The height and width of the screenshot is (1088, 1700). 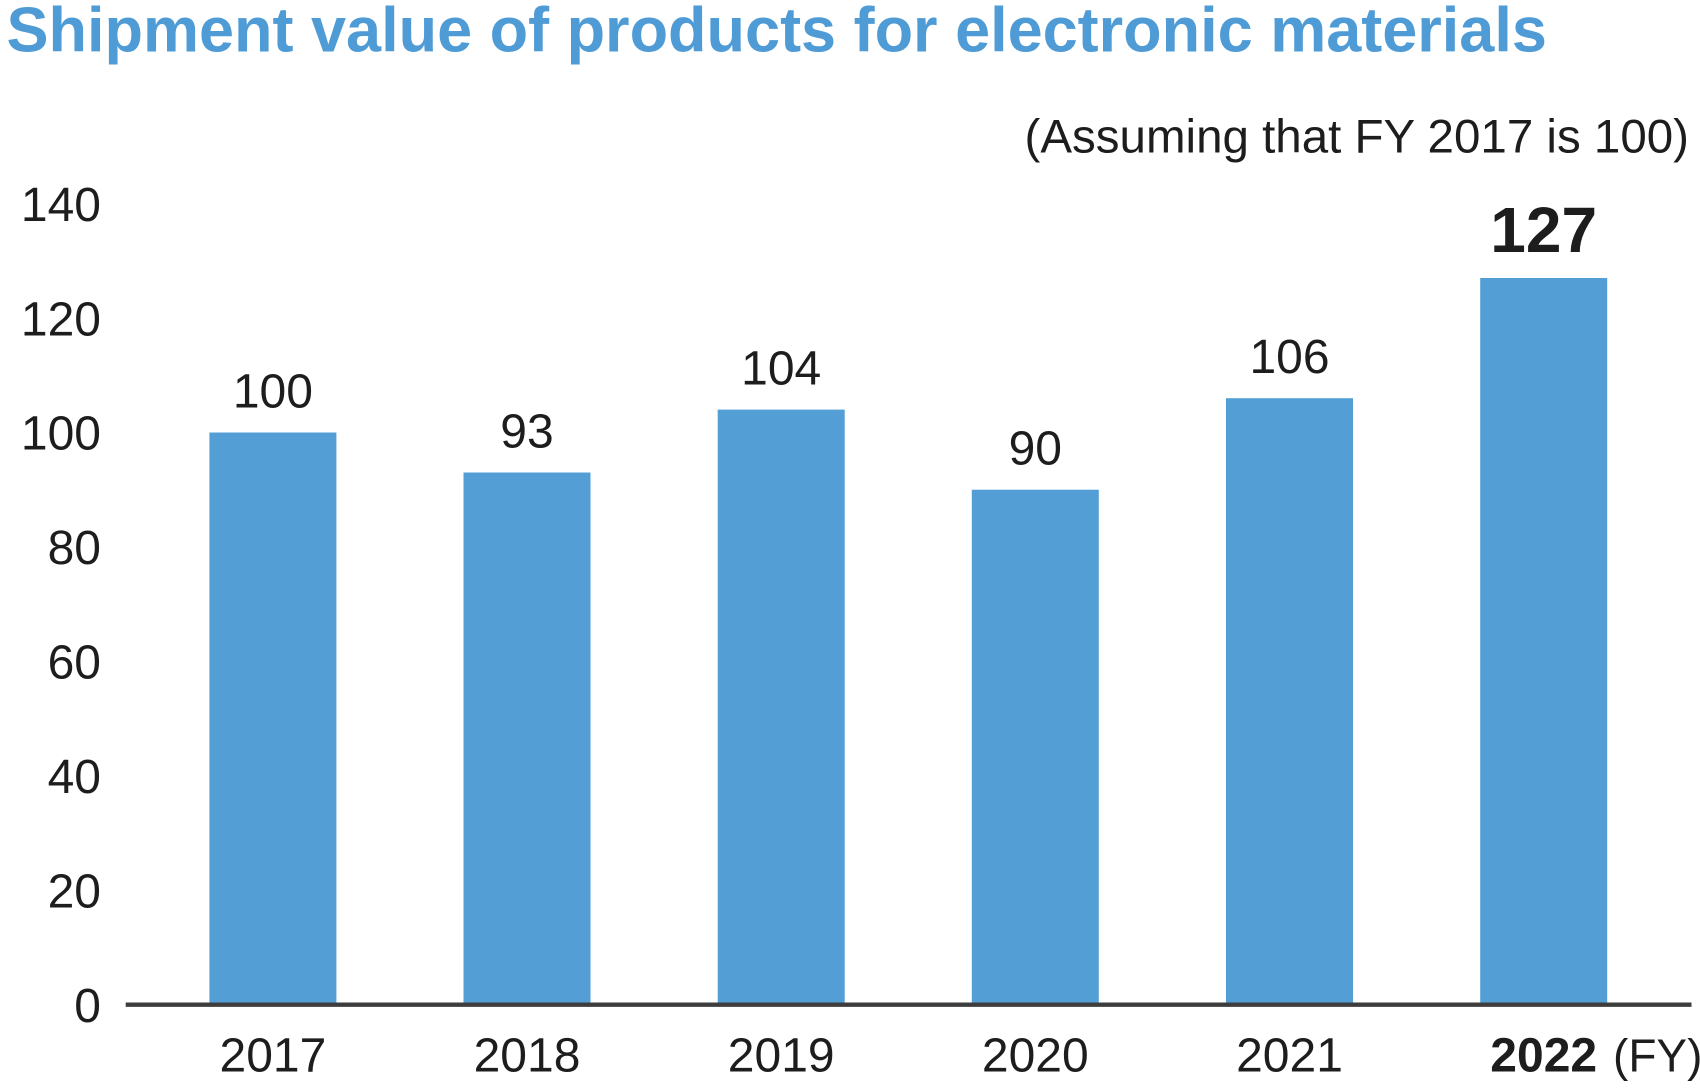 What do you see at coordinates (273, 1056) in the screenshot?
I see `svg-text: 2017` at bounding box center [273, 1056].